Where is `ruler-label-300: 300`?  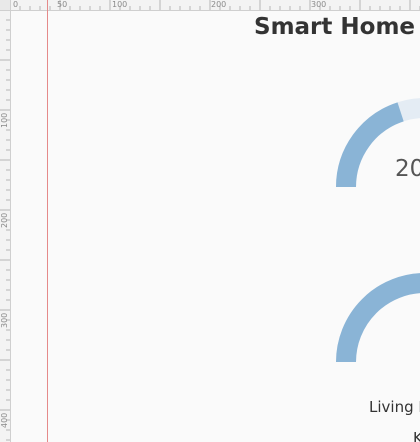
ruler-label-300: 300 is located at coordinates (318, 4).